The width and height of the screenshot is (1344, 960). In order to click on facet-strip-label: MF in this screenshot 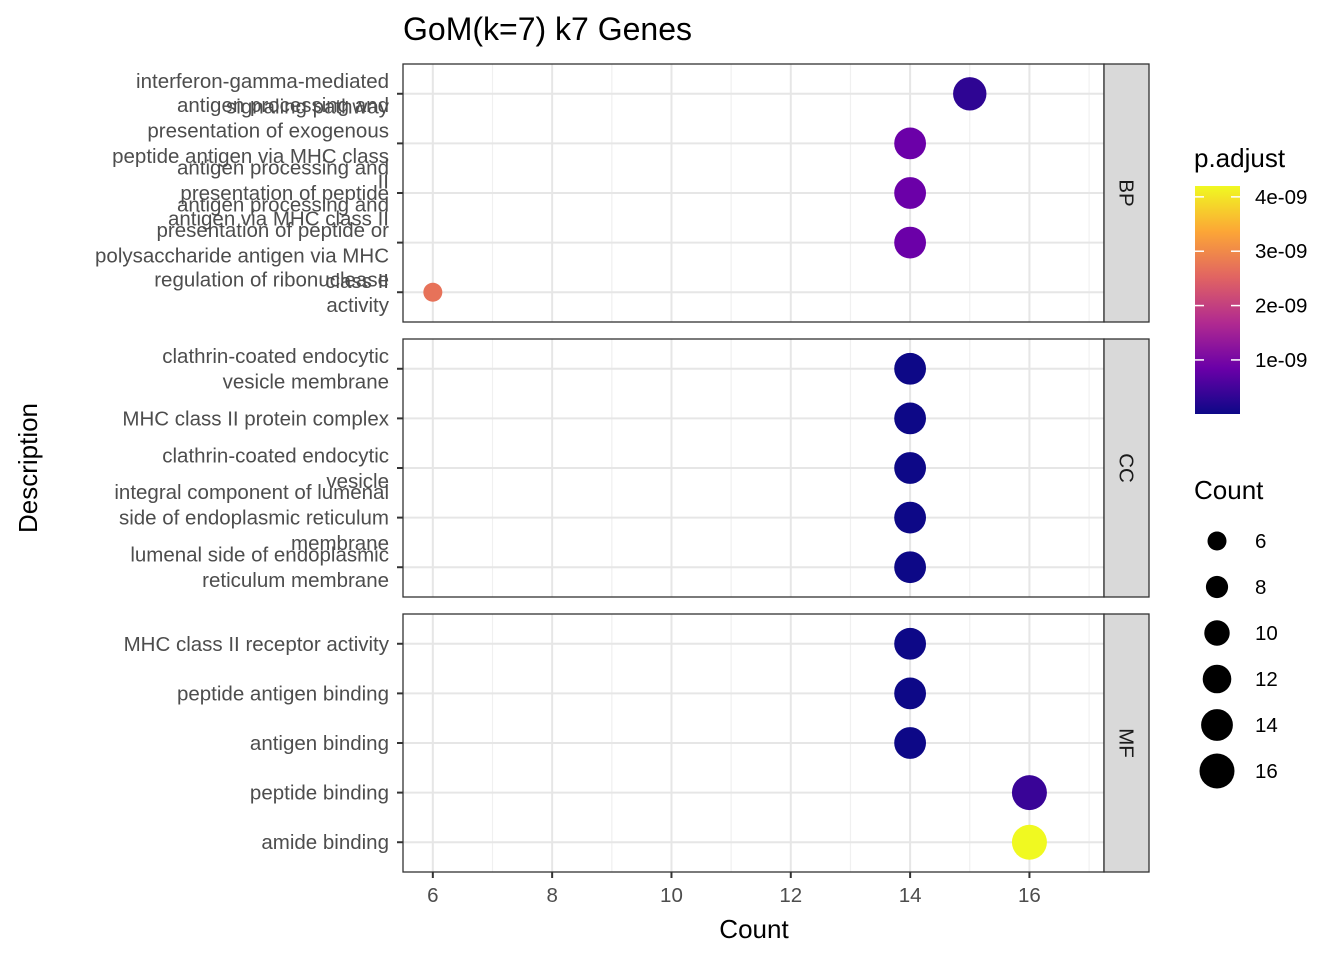, I will do `click(1126, 743)`.